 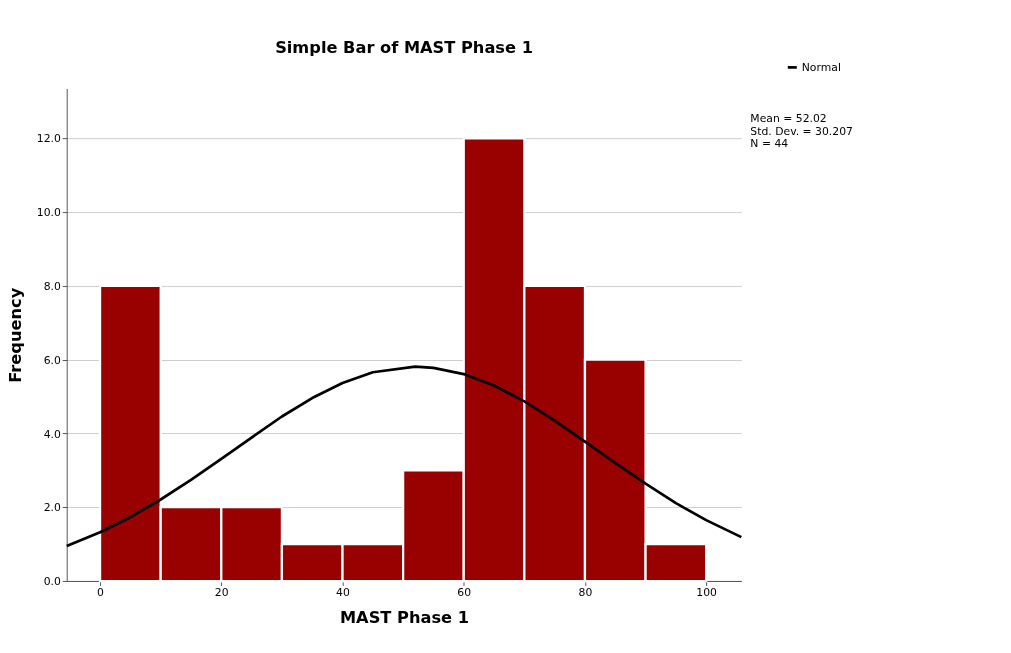 What do you see at coordinates (404, 617) in the screenshot?
I see `x-axis-title: MAST Phase 1` at bounding box center [404, 617].